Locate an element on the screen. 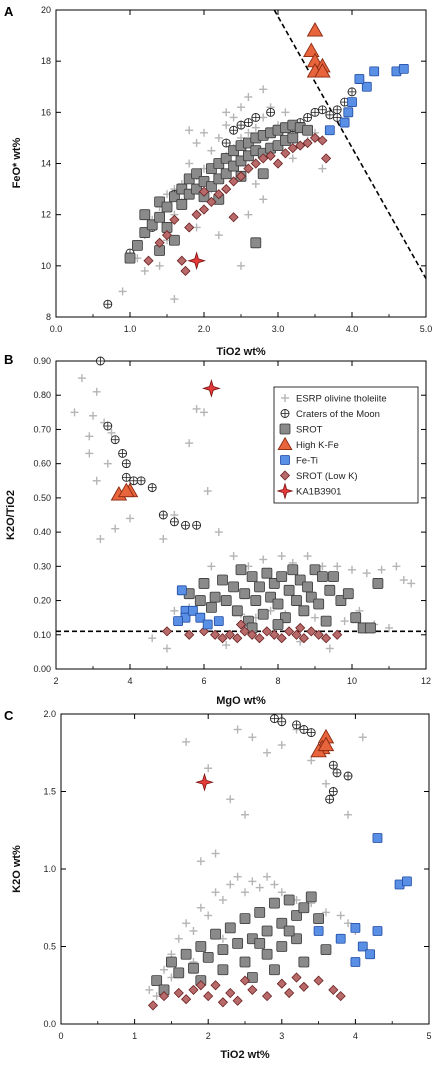 This screenshot has height=1065, width=441. legend-marker-ka is located at coordinates (285, 491).